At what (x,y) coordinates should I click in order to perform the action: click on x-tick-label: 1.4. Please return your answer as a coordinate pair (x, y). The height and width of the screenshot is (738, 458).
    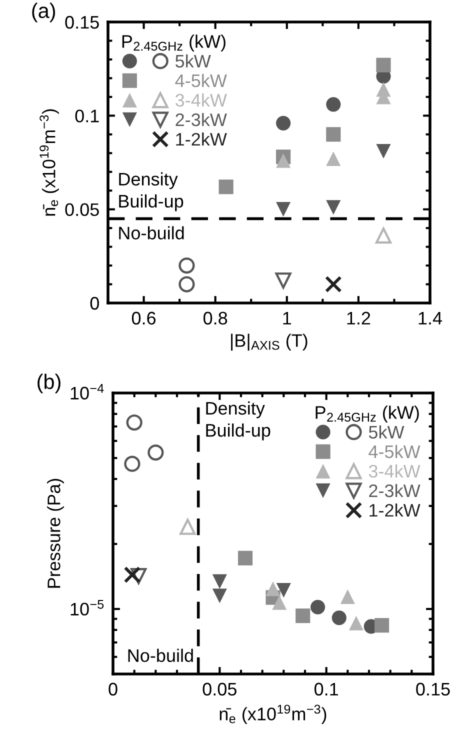
    Looking at the image, I should click on (430, 318).